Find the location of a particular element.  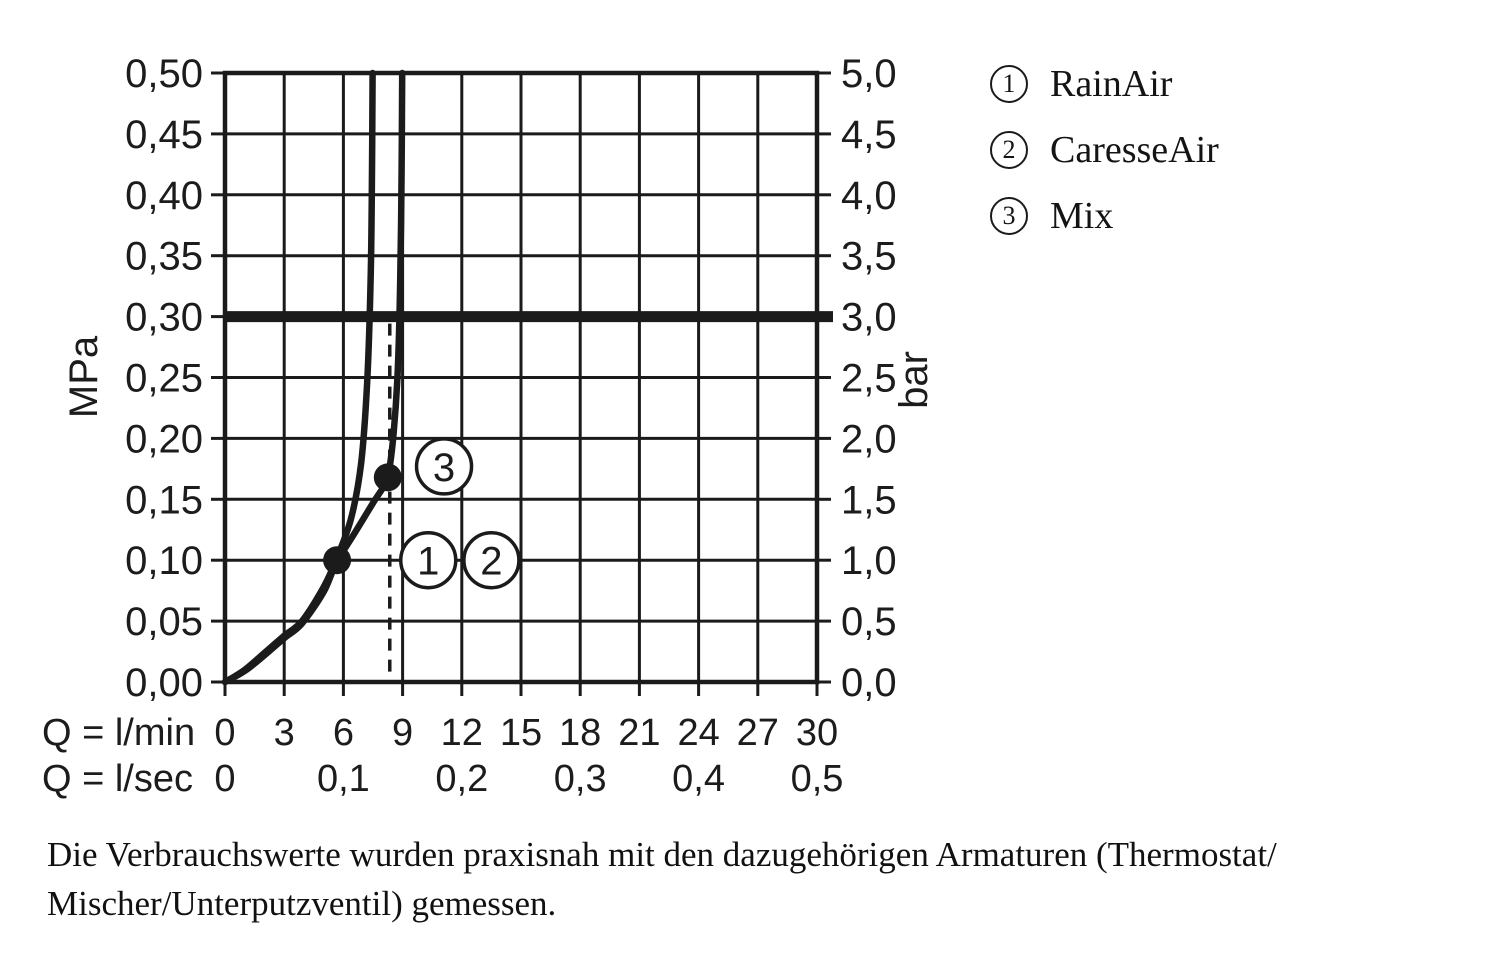

y-right-tick-label: 2,0 is located at coordinates (869, 439).